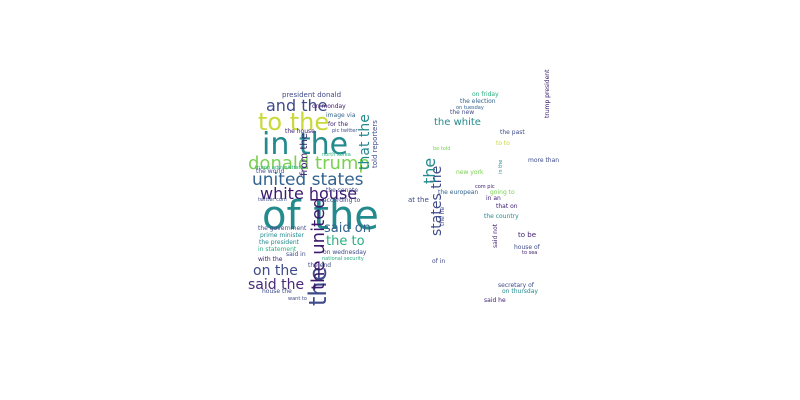 The image size is (800, 400). I want to click on cloud-word: the senate, so click(342, 190).